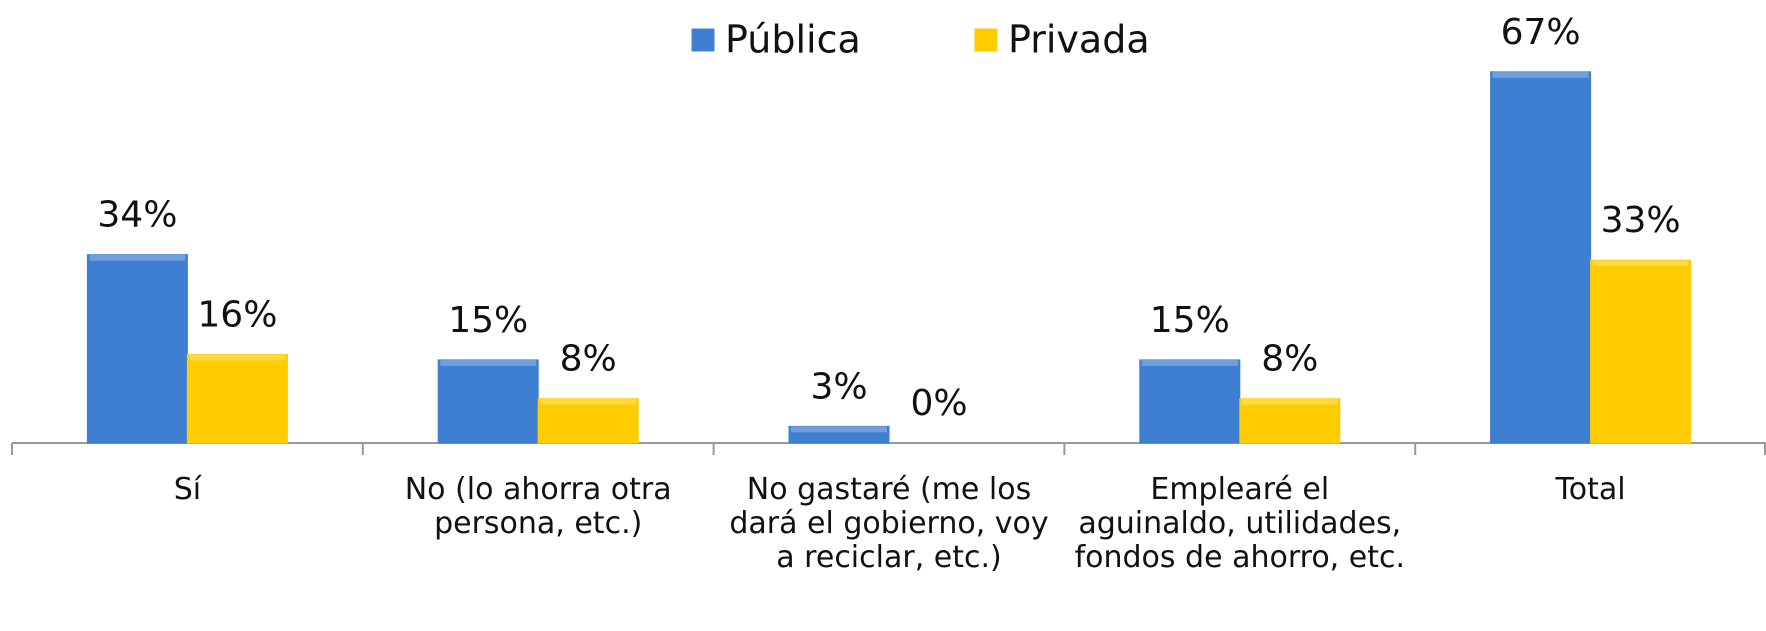  Describe the element at coordinates (1541, 32) in the screenshot. I see `data-label: 67%` at that location.